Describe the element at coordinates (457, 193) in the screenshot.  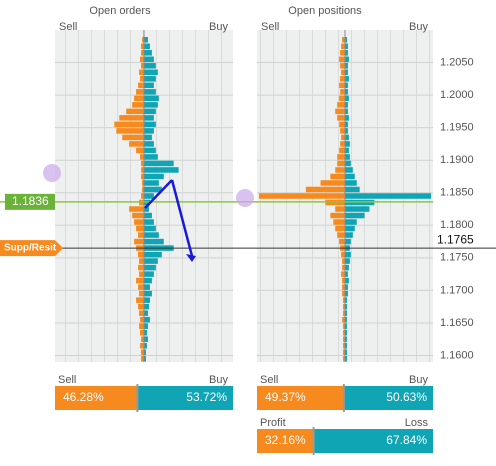
I see `y-tick-label: 1.1850` at that location.